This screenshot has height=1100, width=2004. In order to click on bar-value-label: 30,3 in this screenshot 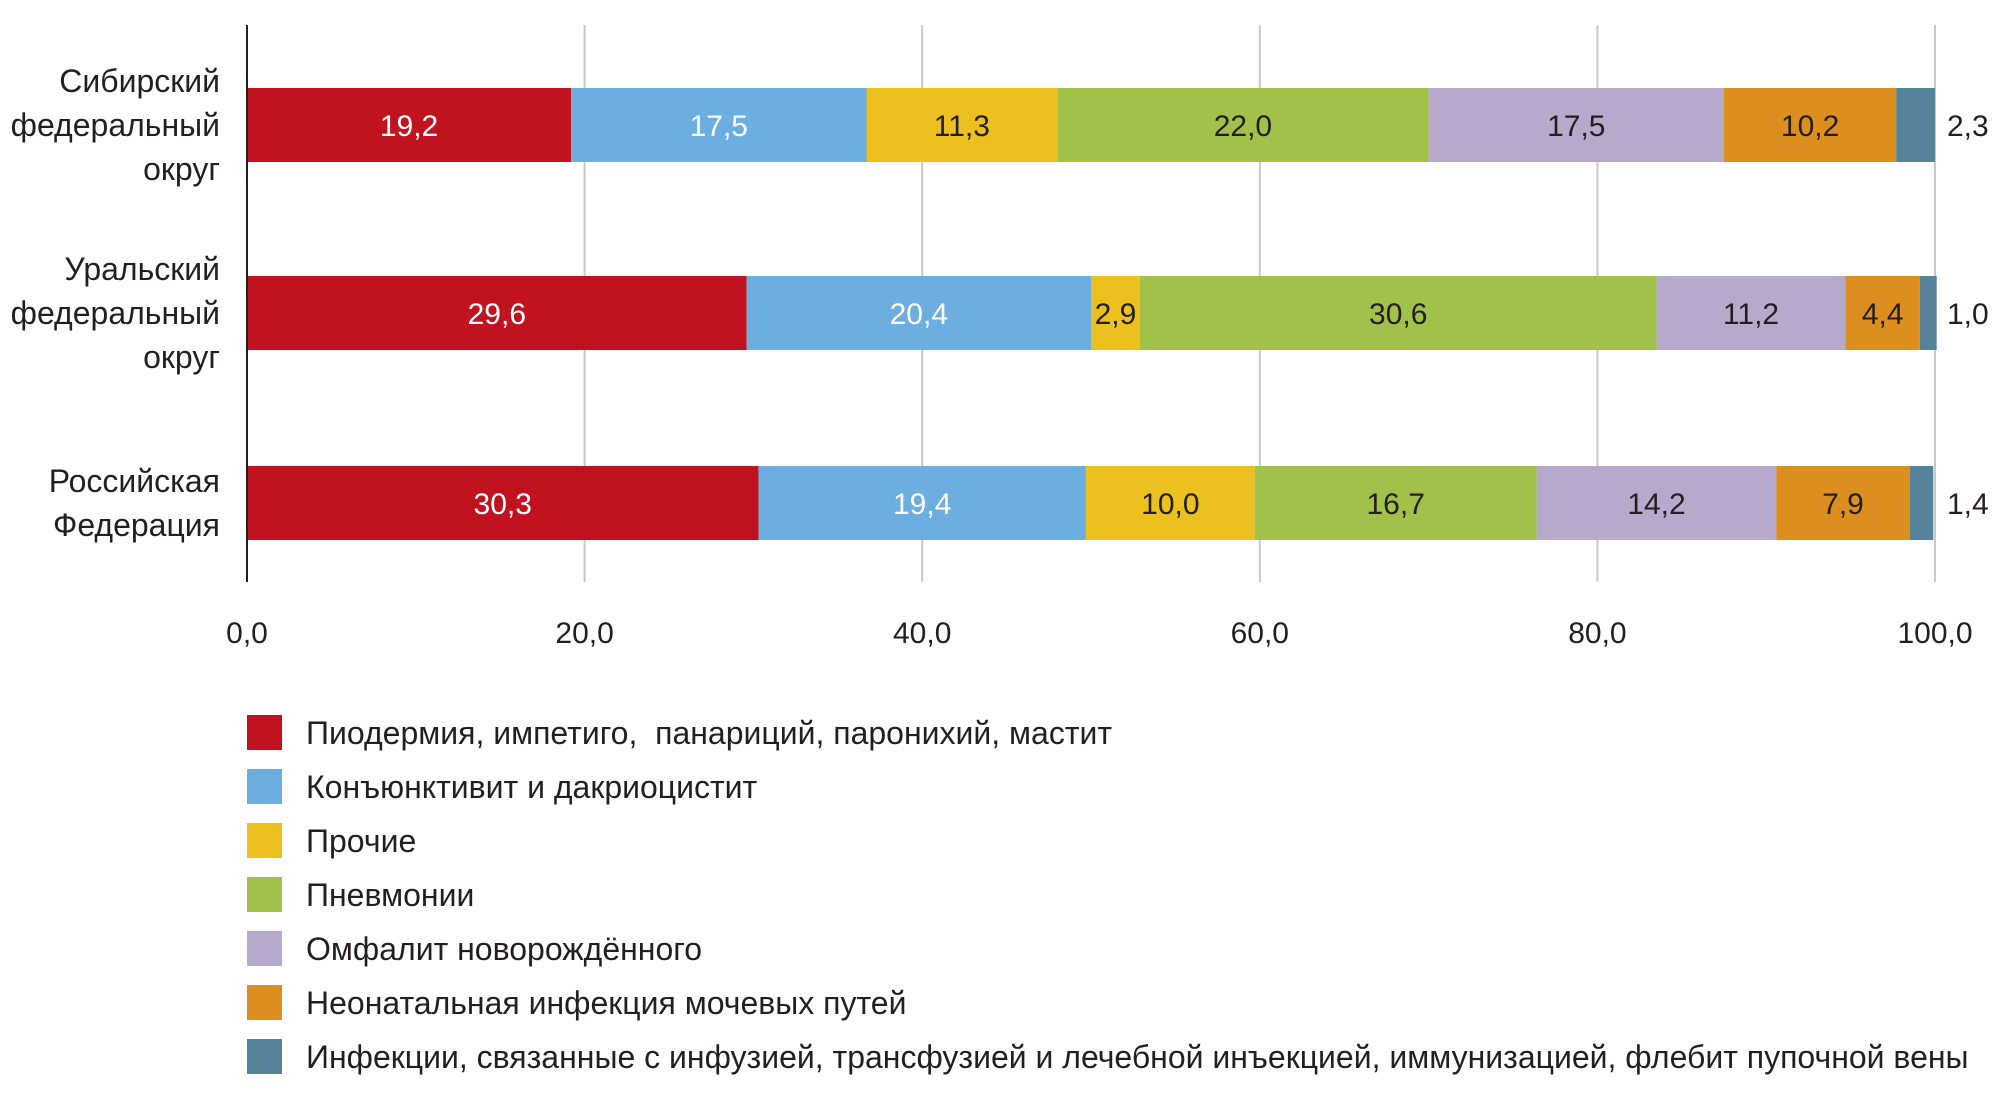, I will do `click(503, 504)`.